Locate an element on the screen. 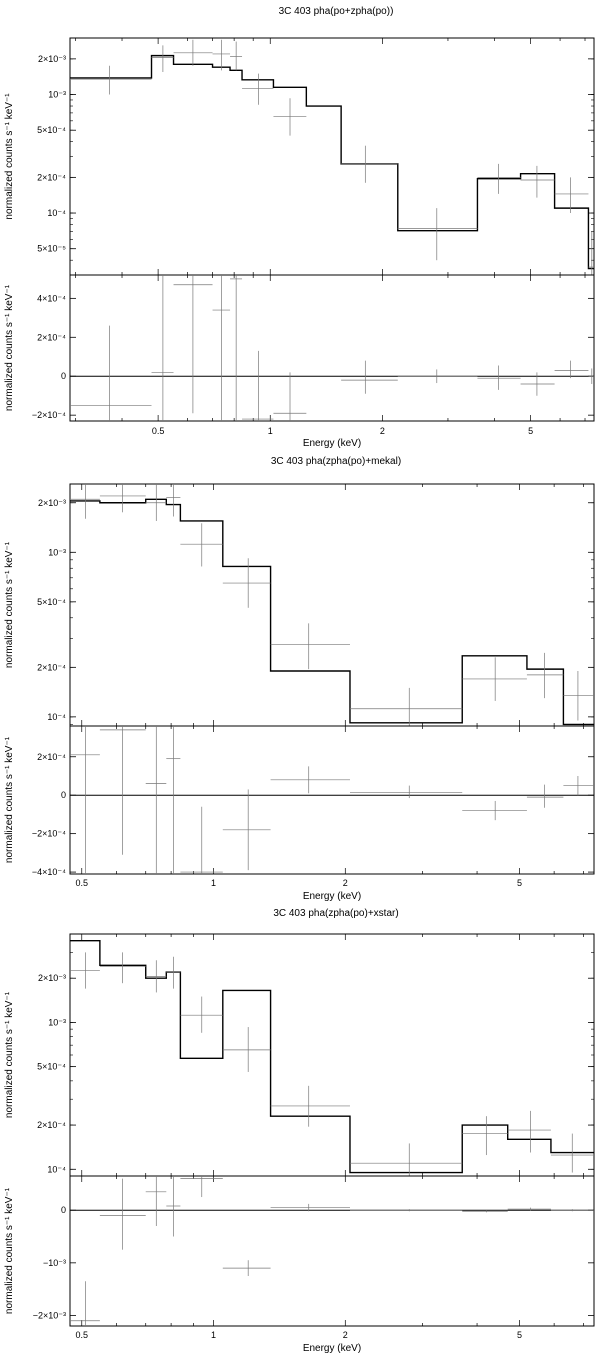 This screenshot has width=600, height=1355. y-tick-label: 5×10⁻⁵ is located at coordinates (51, 249).